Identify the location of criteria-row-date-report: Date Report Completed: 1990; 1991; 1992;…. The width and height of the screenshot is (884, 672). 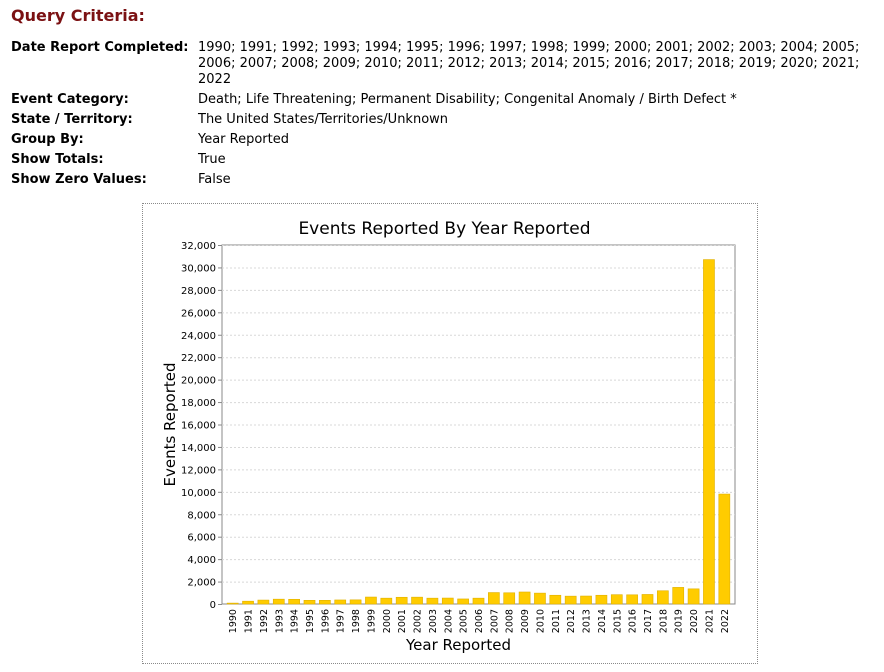
(446, 64).